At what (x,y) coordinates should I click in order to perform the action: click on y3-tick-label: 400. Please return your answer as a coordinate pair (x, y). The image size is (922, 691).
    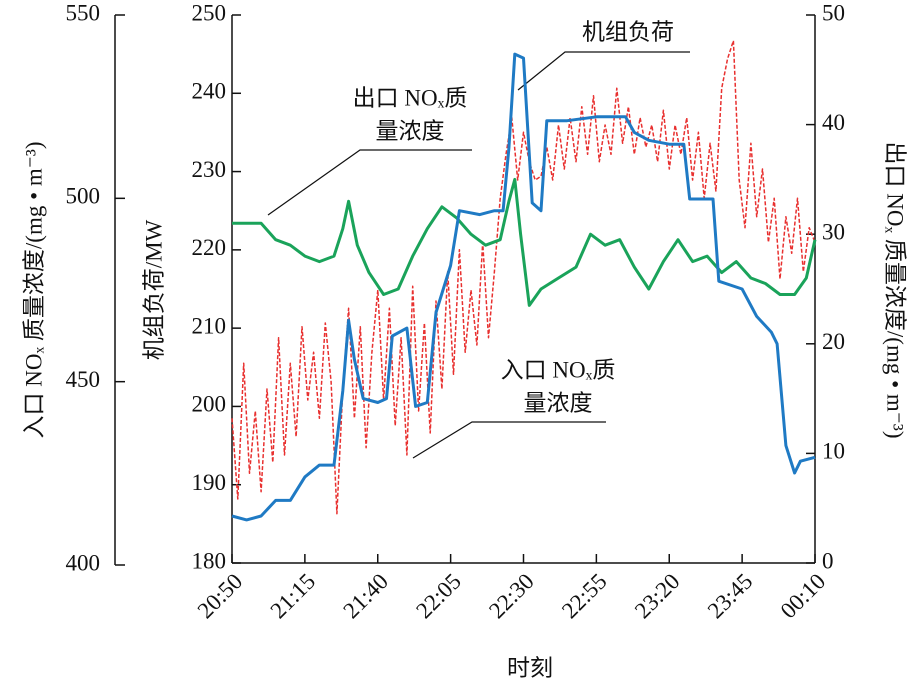
    Looking at the image, I should click on (83, 562).